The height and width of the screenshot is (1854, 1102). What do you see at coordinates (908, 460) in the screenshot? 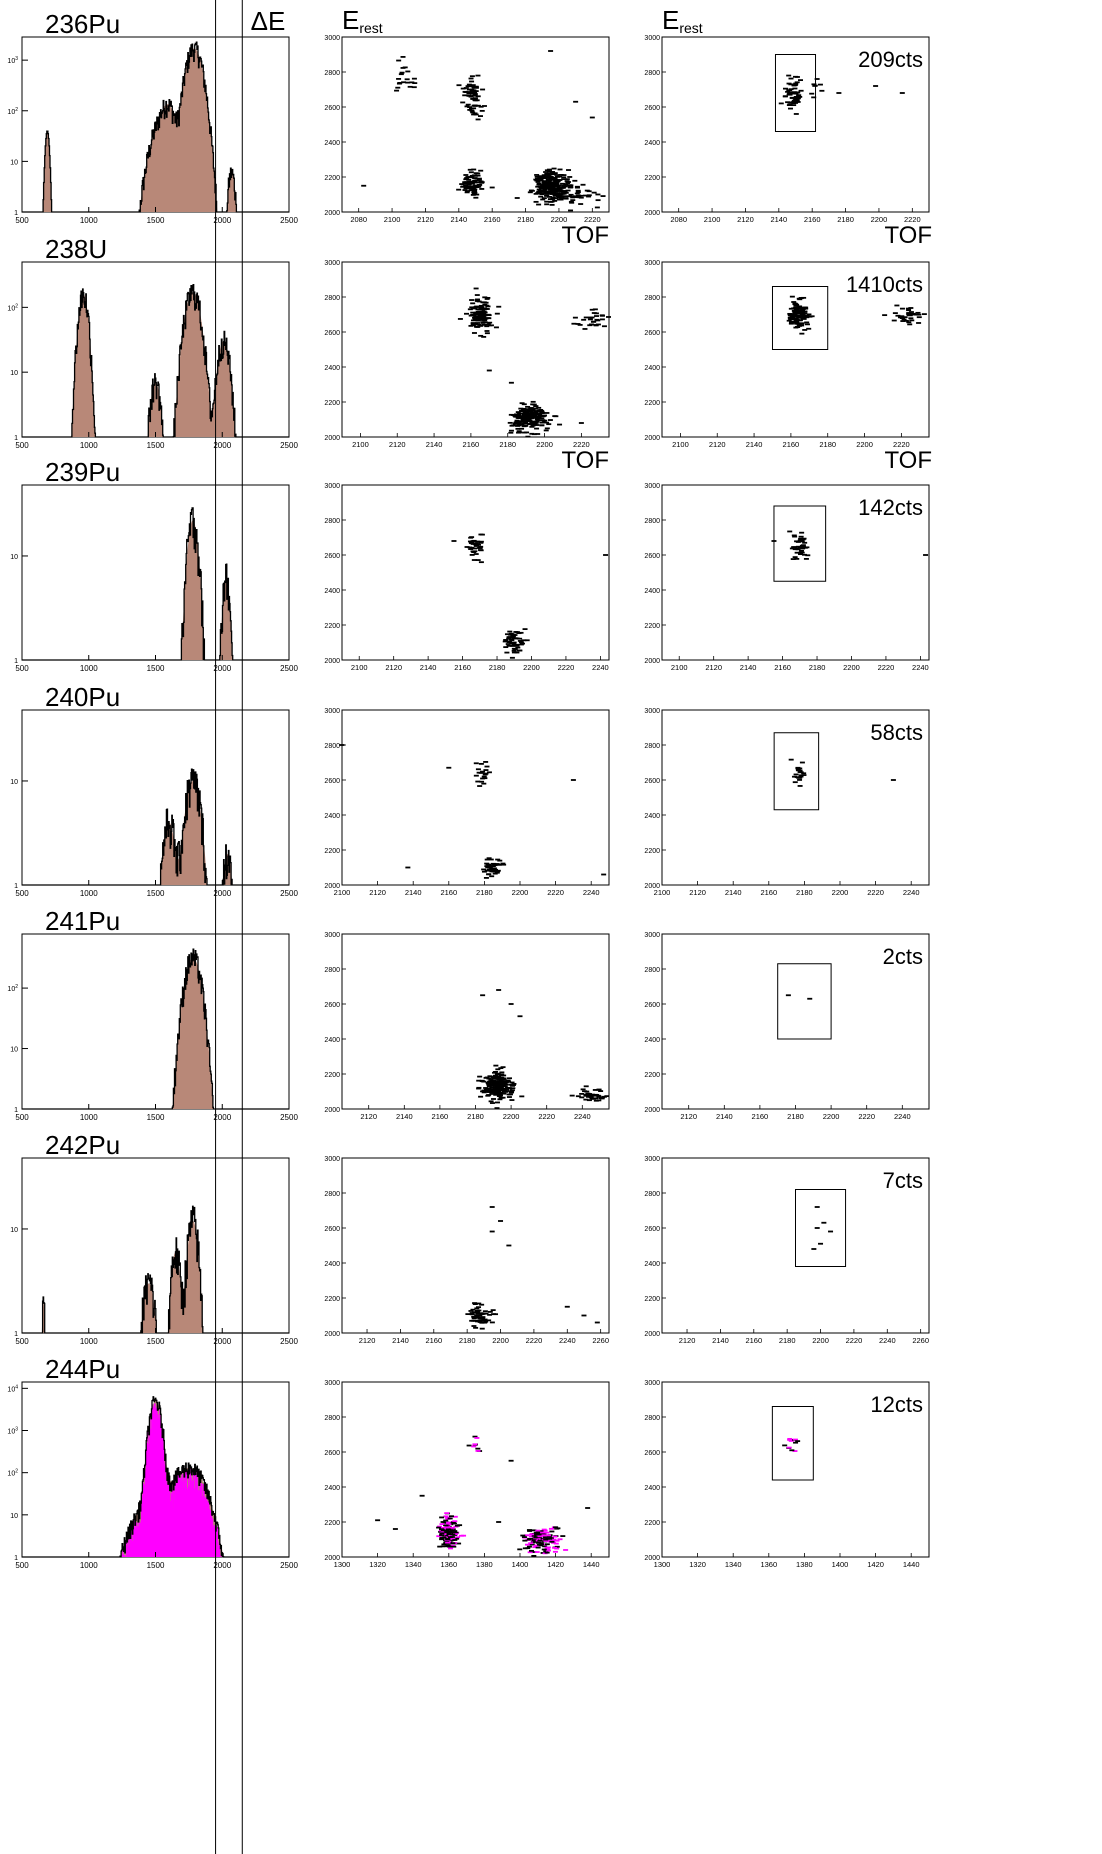
I see `tof-label: TOF` at bounding box center [908, 460].